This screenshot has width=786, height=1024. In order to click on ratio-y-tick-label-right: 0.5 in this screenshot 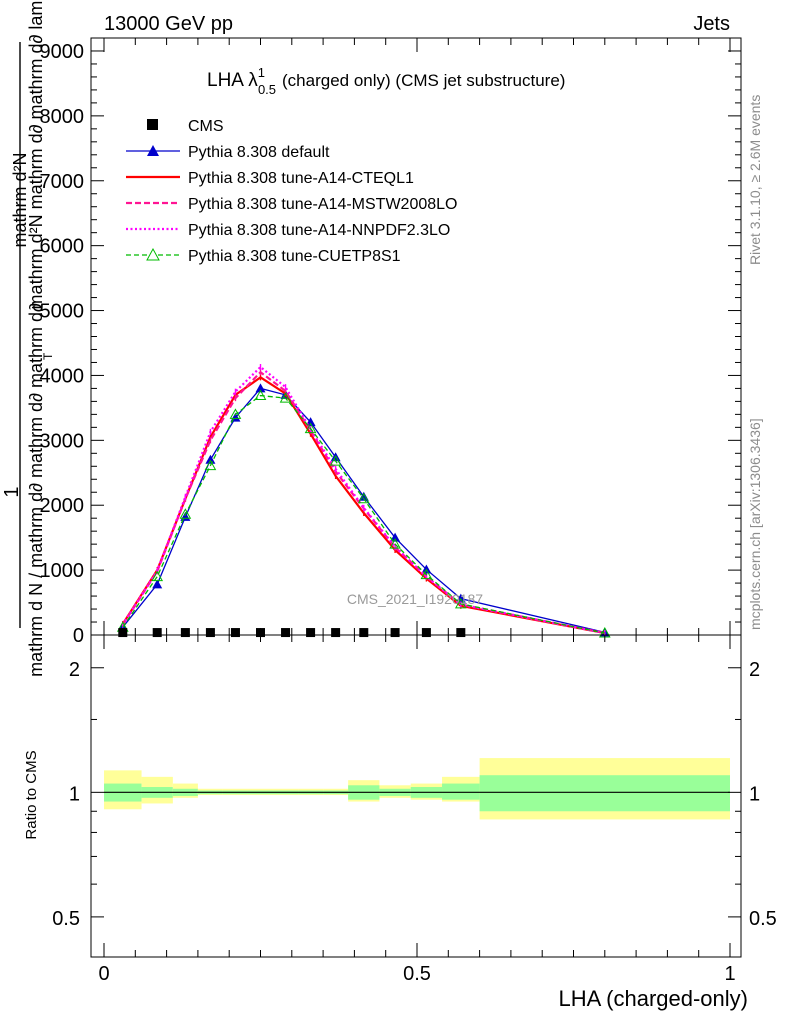, I will do `click(763, 919)`.